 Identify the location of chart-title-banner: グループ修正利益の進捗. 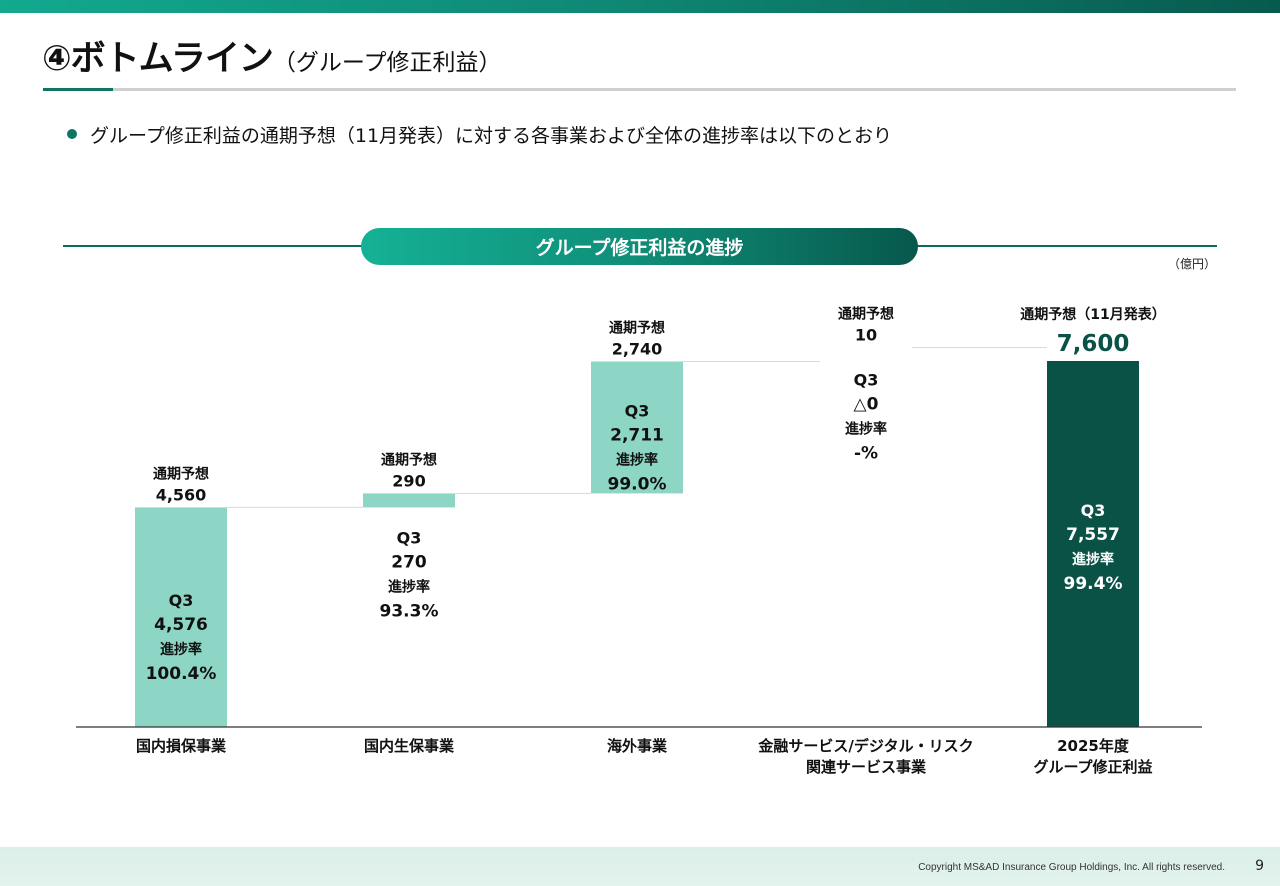
(639, 246).